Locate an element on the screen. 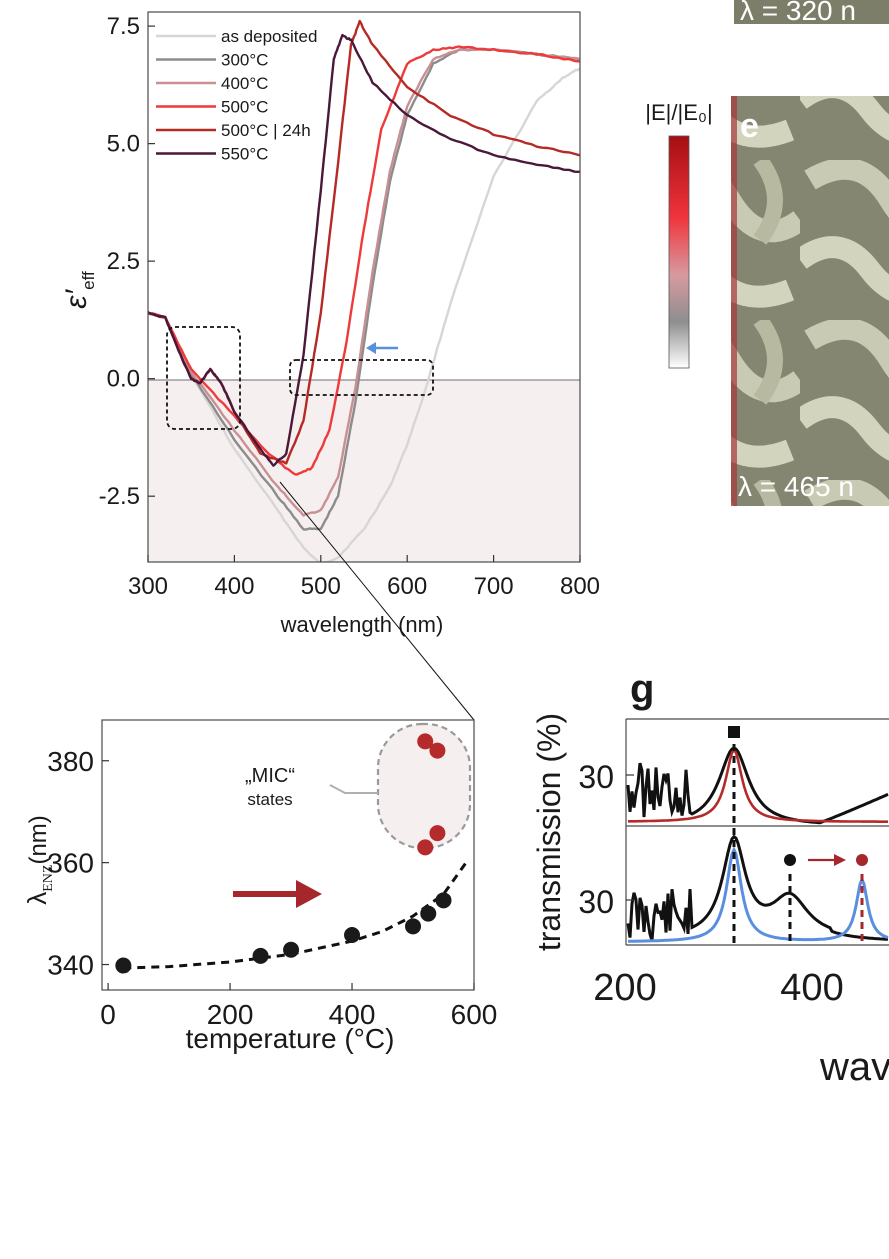 The width and height of the screenshot is (889, 1259). colorbar-title: |E|/|E₀| is located at coordinates (678, 112).